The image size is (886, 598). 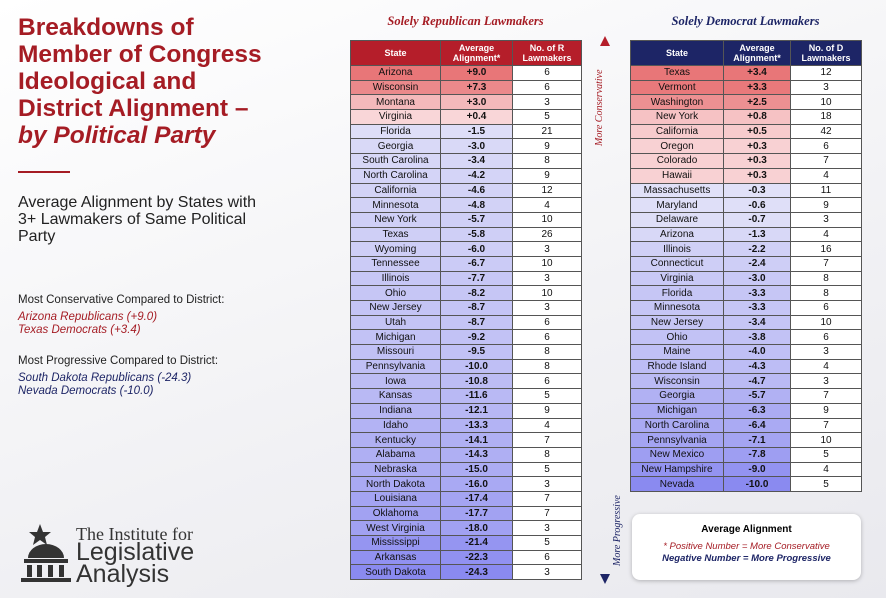 I want to click on row: Hawaii +0.3 4, so click(x=746, y=175).